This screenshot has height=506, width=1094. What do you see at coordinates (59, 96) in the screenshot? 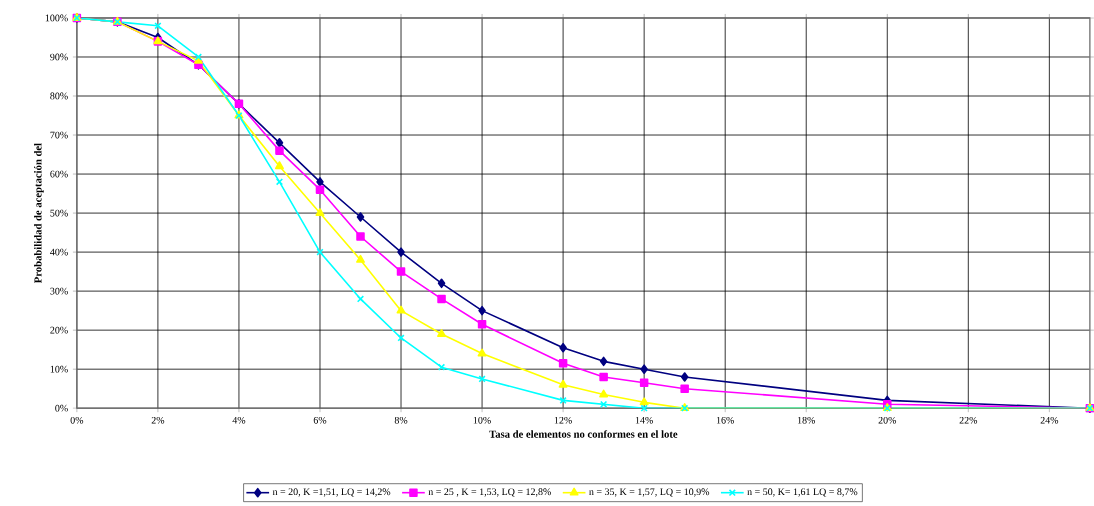
I see `y-tick-label: 80%` at bounding box center [59, 96].